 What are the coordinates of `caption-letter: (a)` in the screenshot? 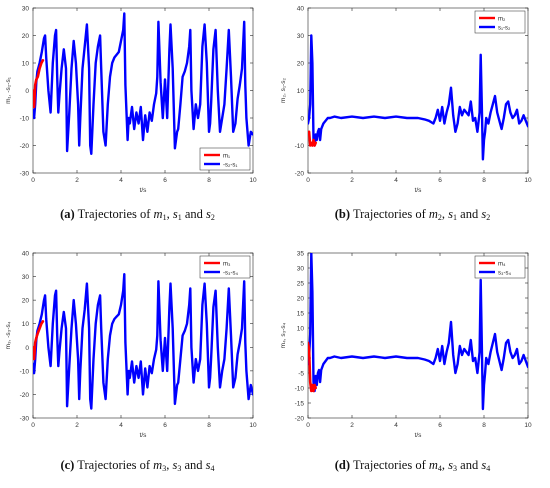 It's located at (67, 214).